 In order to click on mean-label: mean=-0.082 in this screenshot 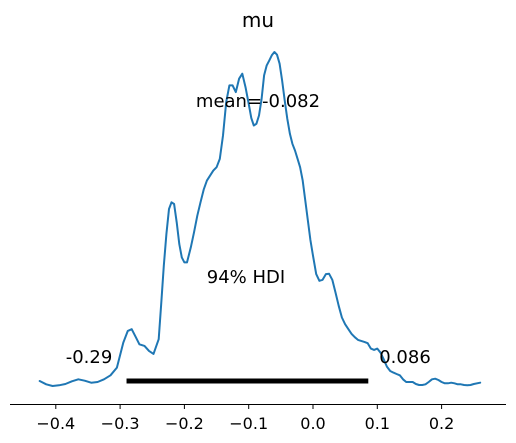, I will do `click(258, 101)`.